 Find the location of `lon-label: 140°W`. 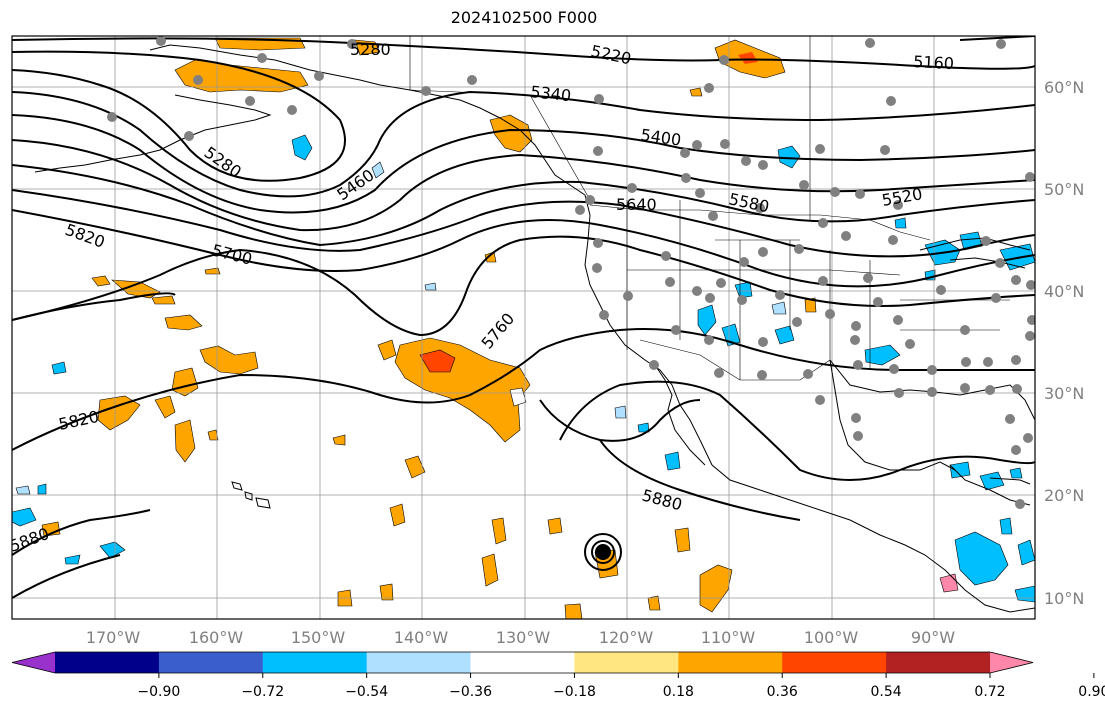

lon-label: 140°W is located at coordinates (421, 637).